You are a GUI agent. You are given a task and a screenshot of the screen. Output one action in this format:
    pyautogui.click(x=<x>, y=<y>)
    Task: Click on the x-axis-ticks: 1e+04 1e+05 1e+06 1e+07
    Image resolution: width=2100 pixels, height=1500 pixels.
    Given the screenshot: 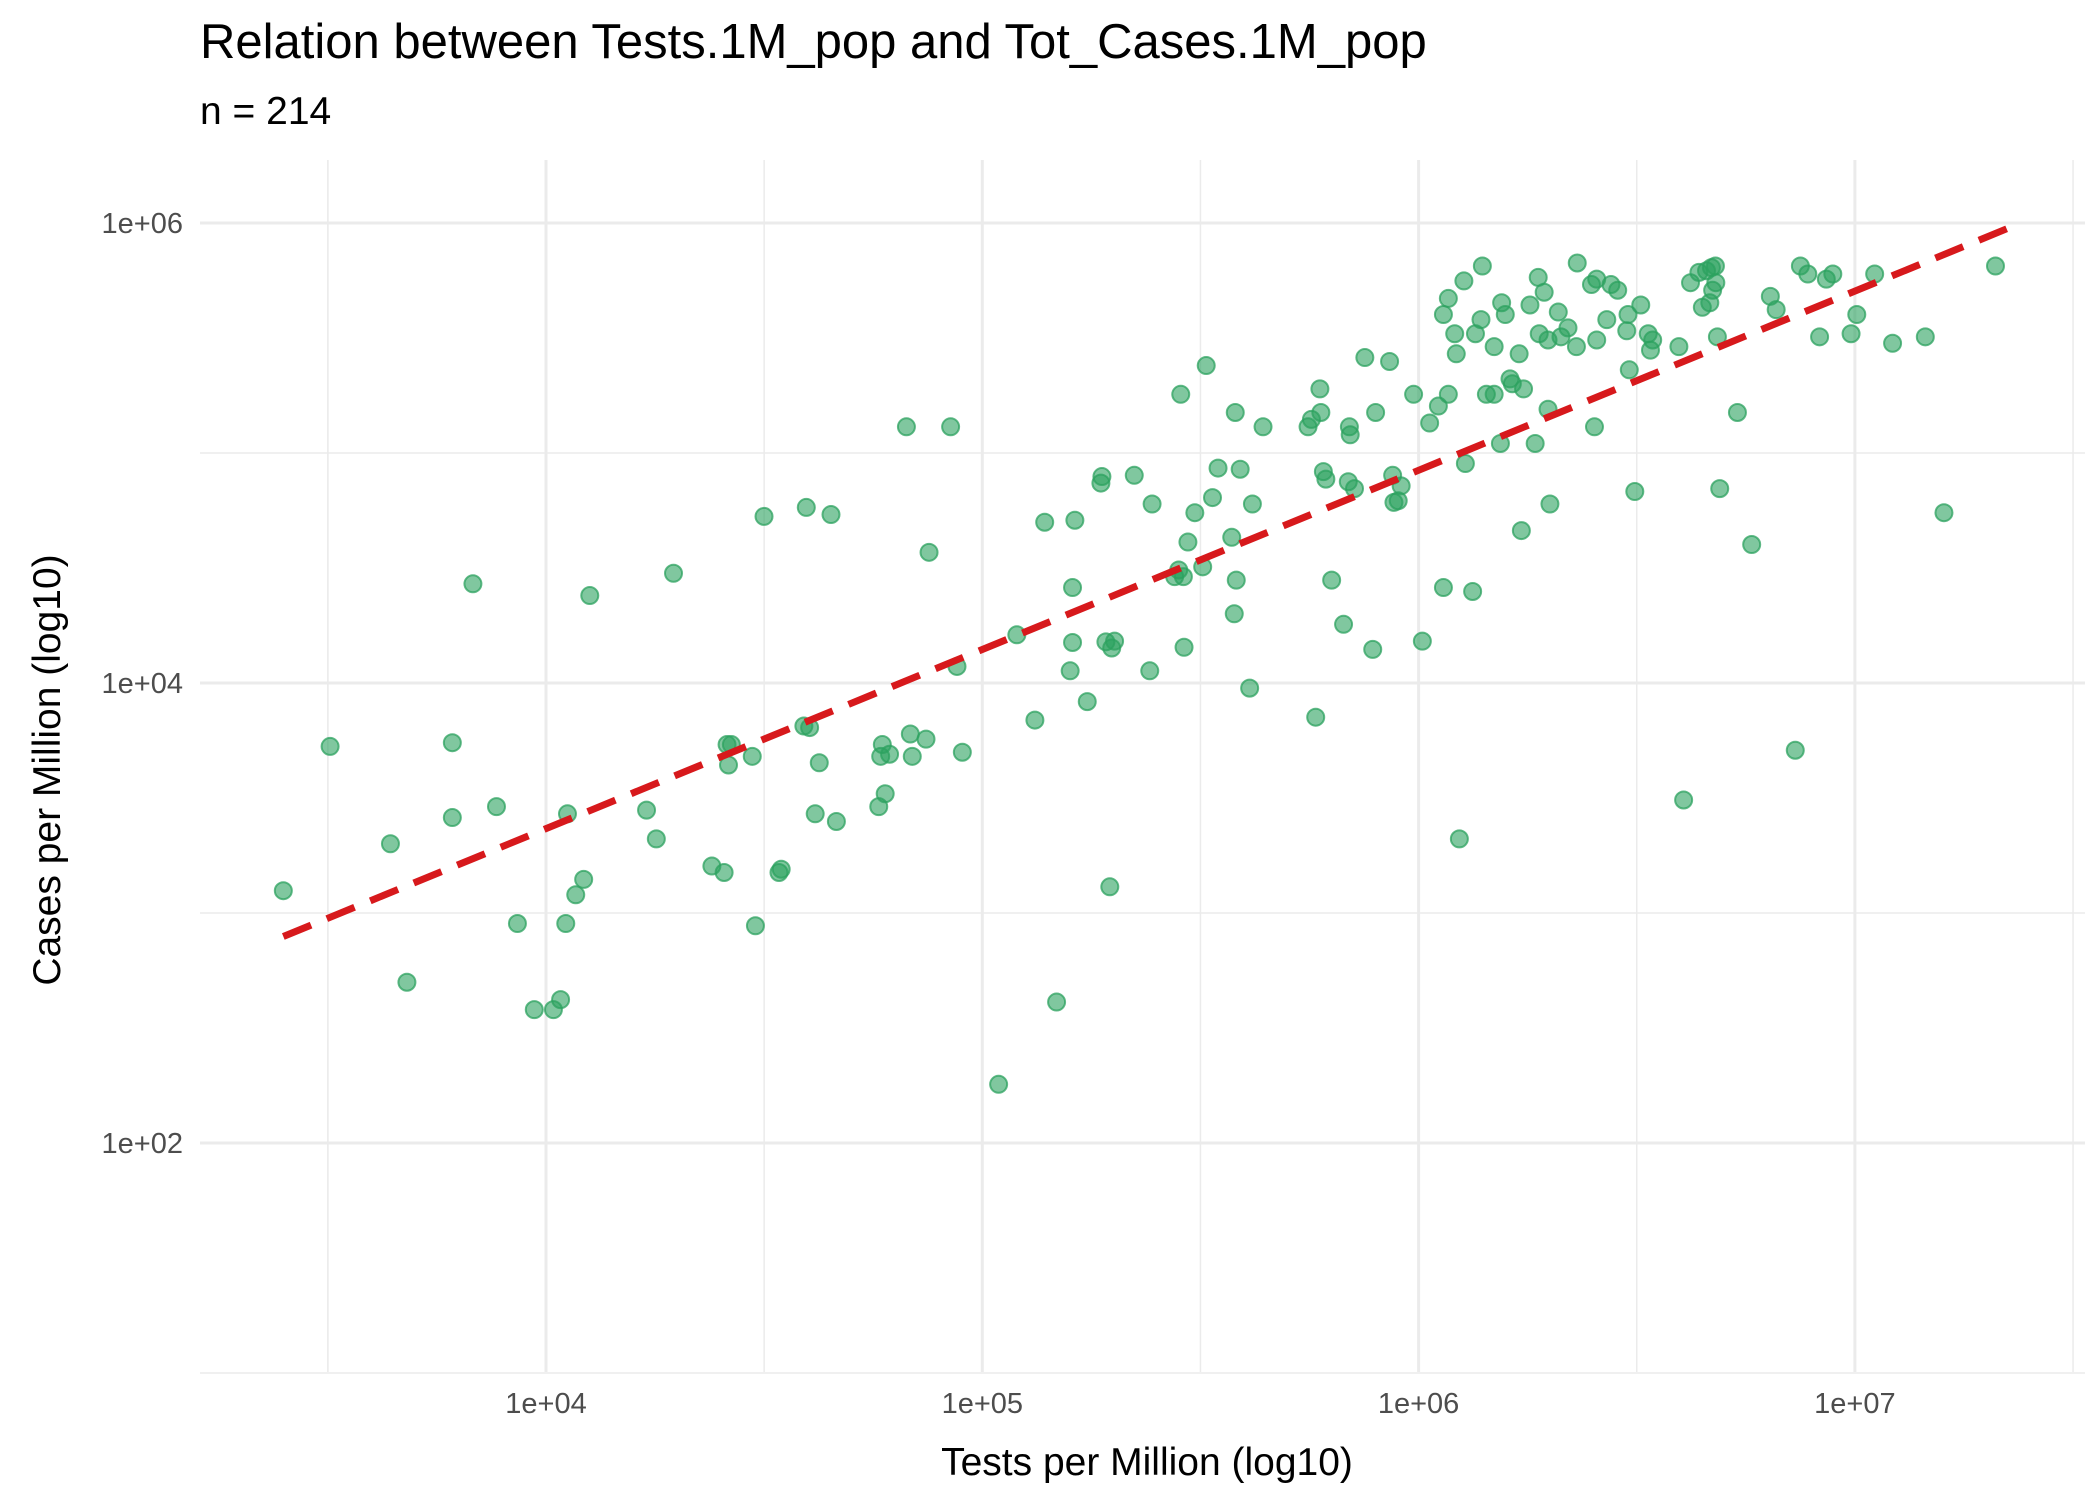 What is the action you would take?
    pyautogui.click(x=1200, y=1404)
    